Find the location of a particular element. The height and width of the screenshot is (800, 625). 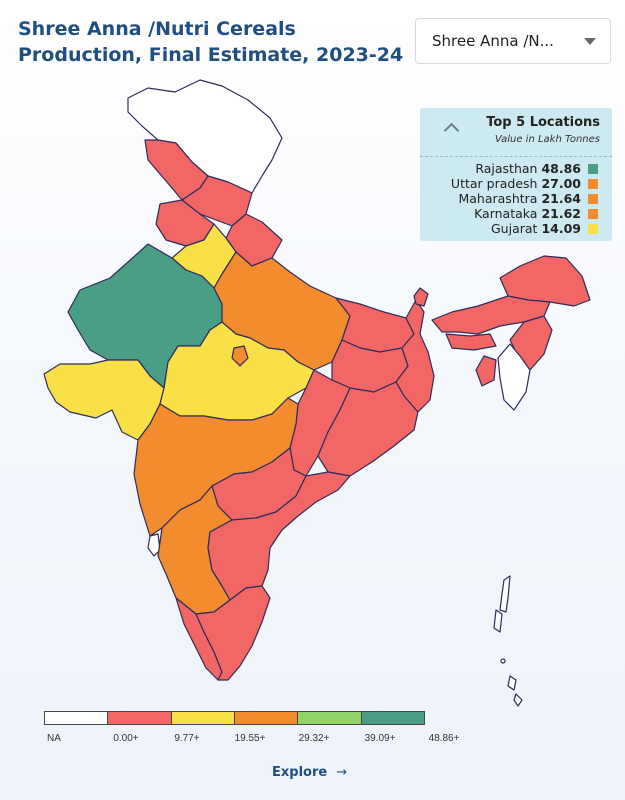

region-gujarat is located at coordinates (104, 400).